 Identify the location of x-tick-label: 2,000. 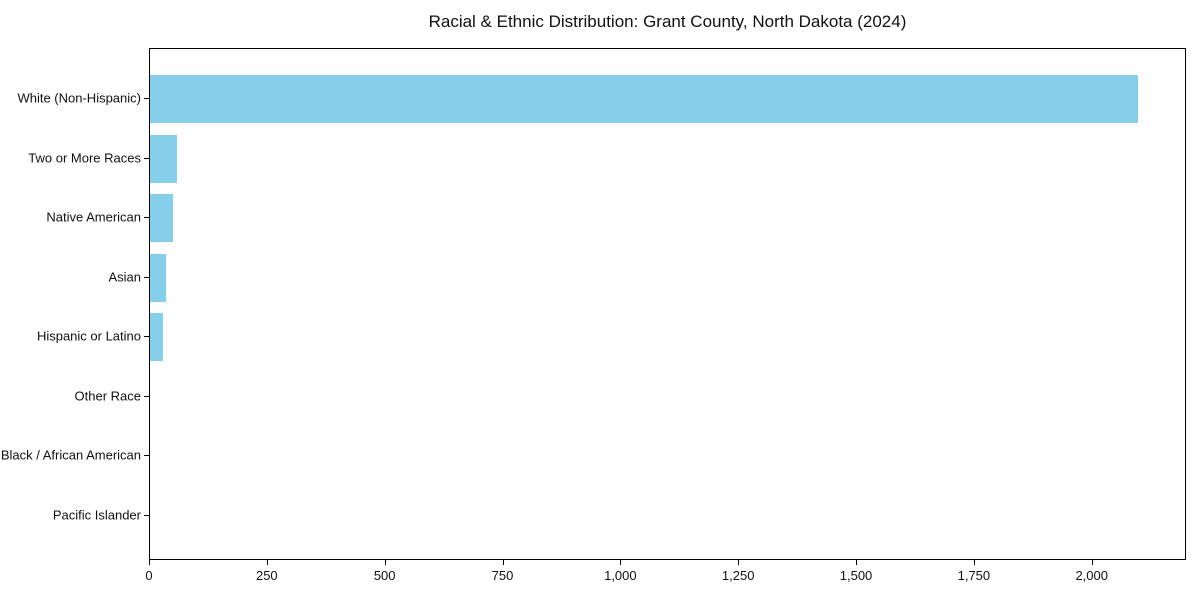
(1091, 575).